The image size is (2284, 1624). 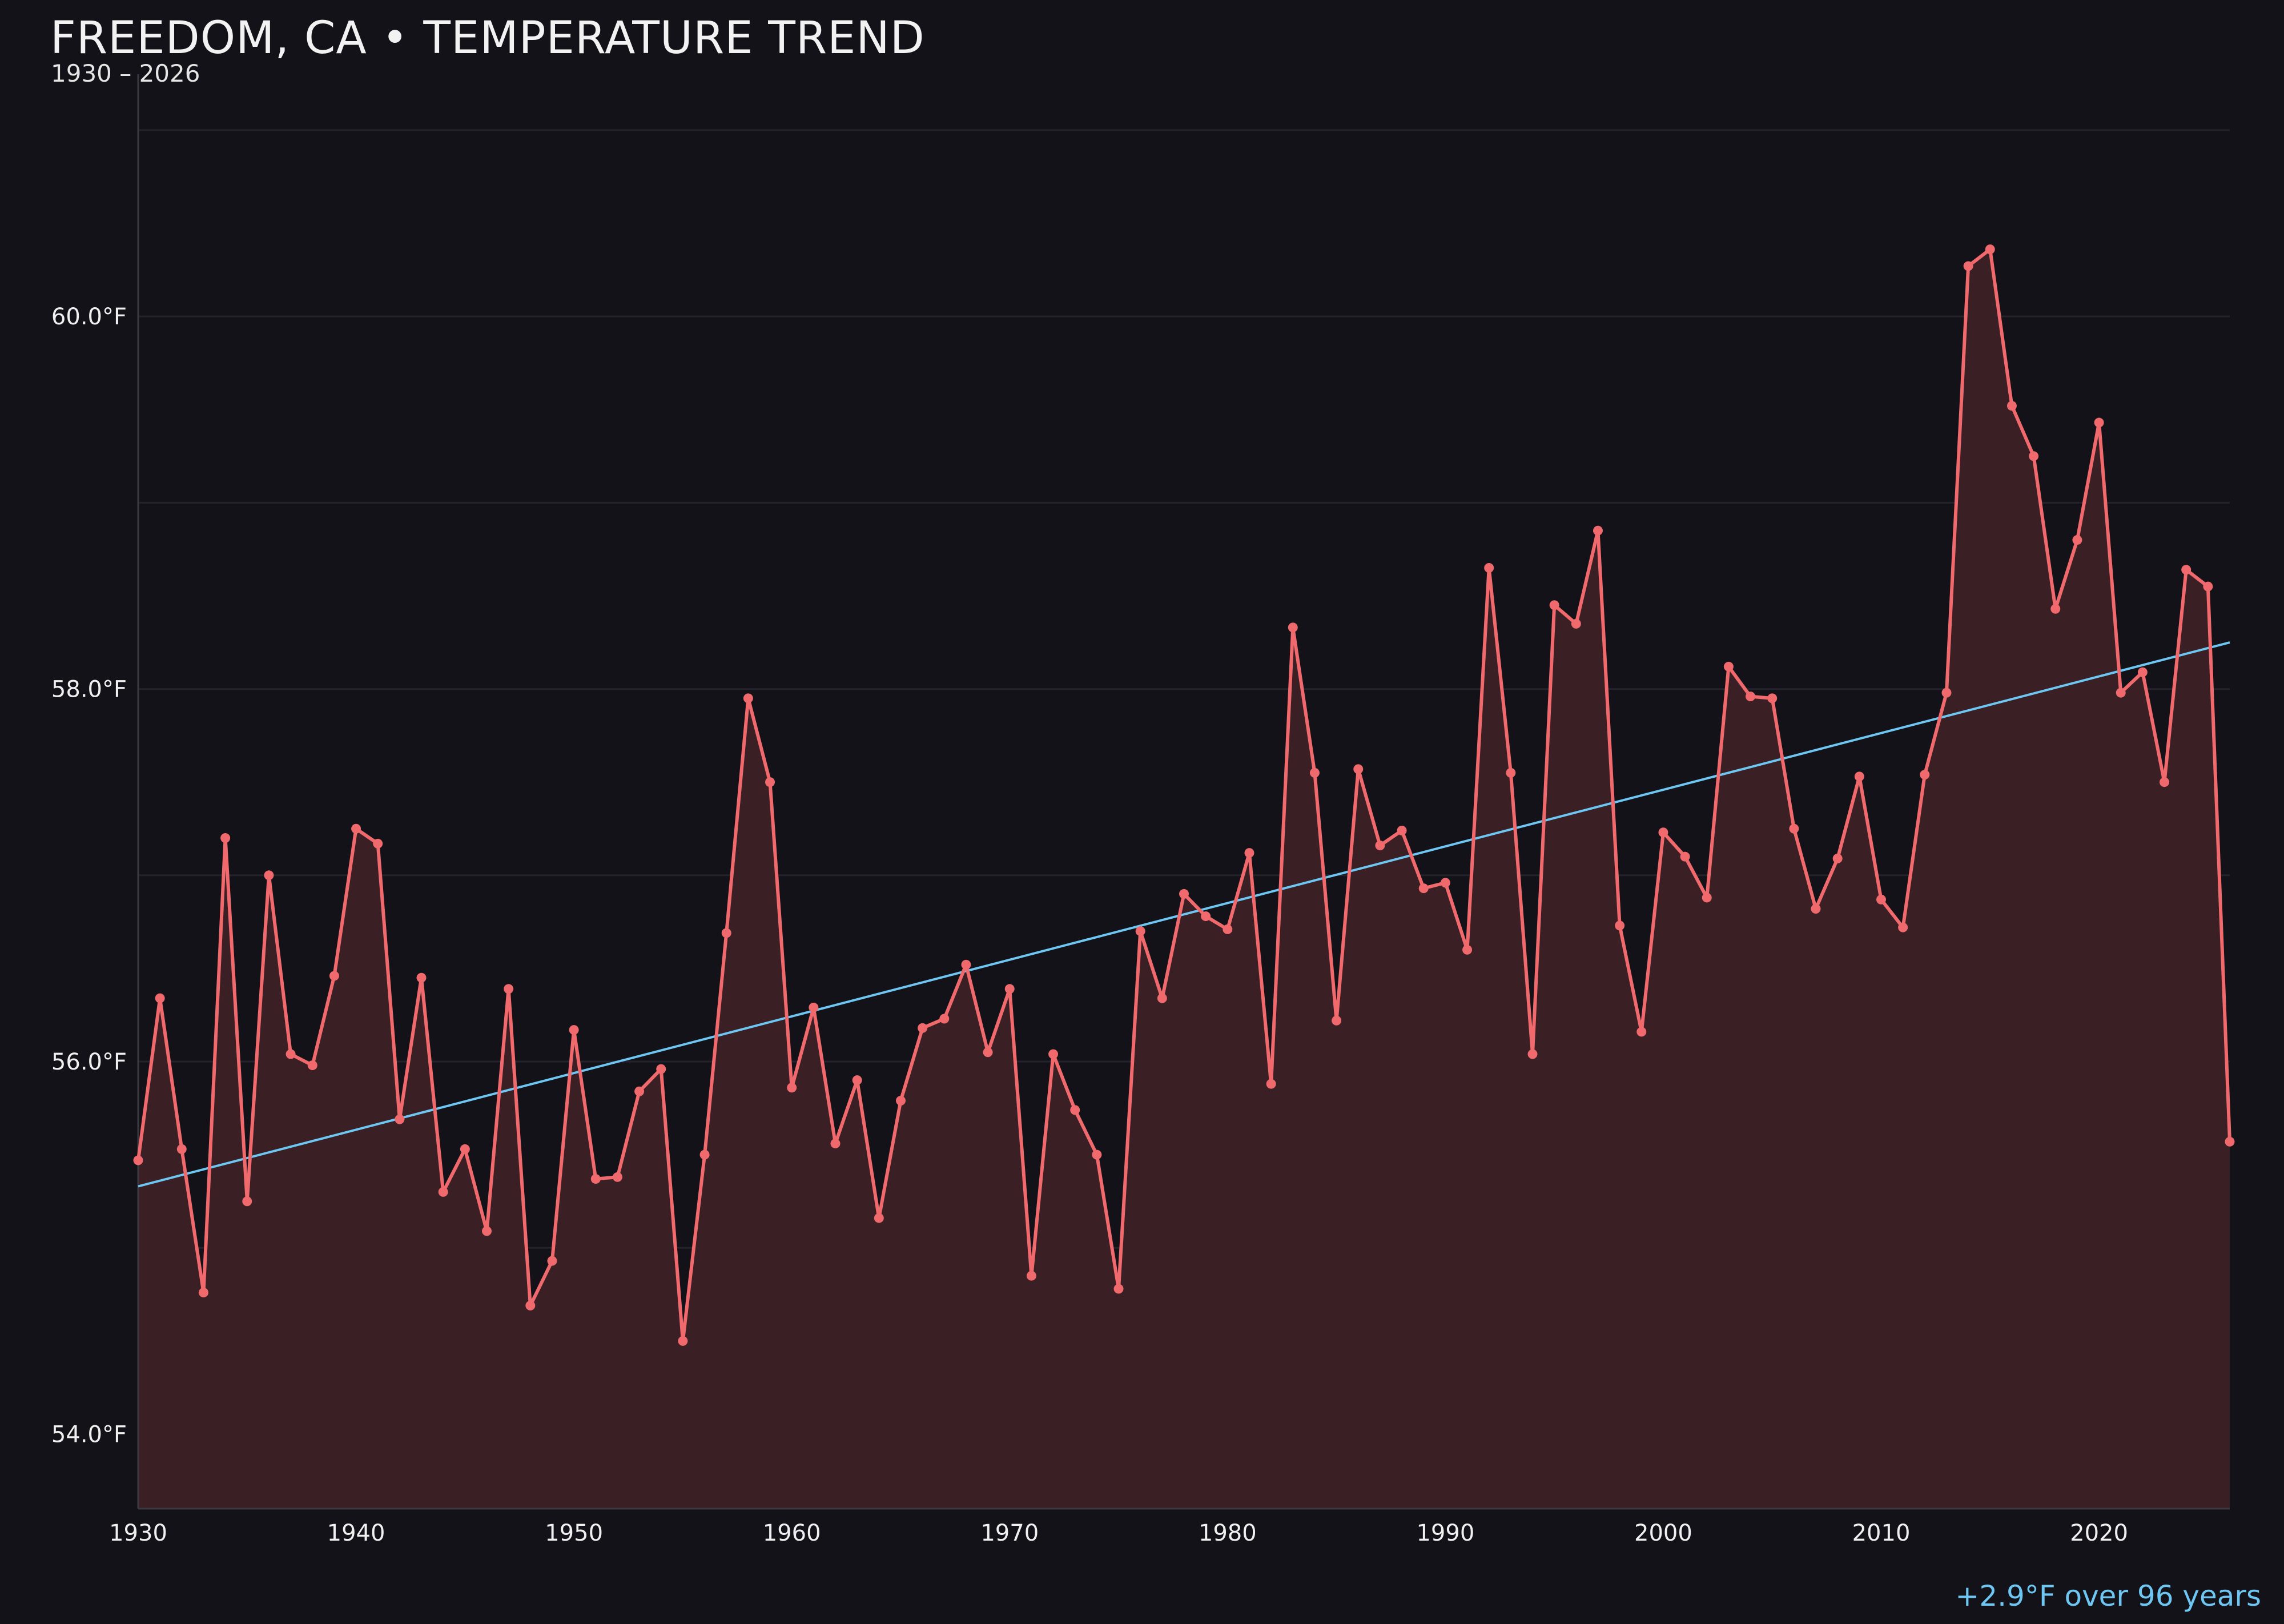 I want to click on y-tick-label: 58.0°F, so click(x=89, y=690).